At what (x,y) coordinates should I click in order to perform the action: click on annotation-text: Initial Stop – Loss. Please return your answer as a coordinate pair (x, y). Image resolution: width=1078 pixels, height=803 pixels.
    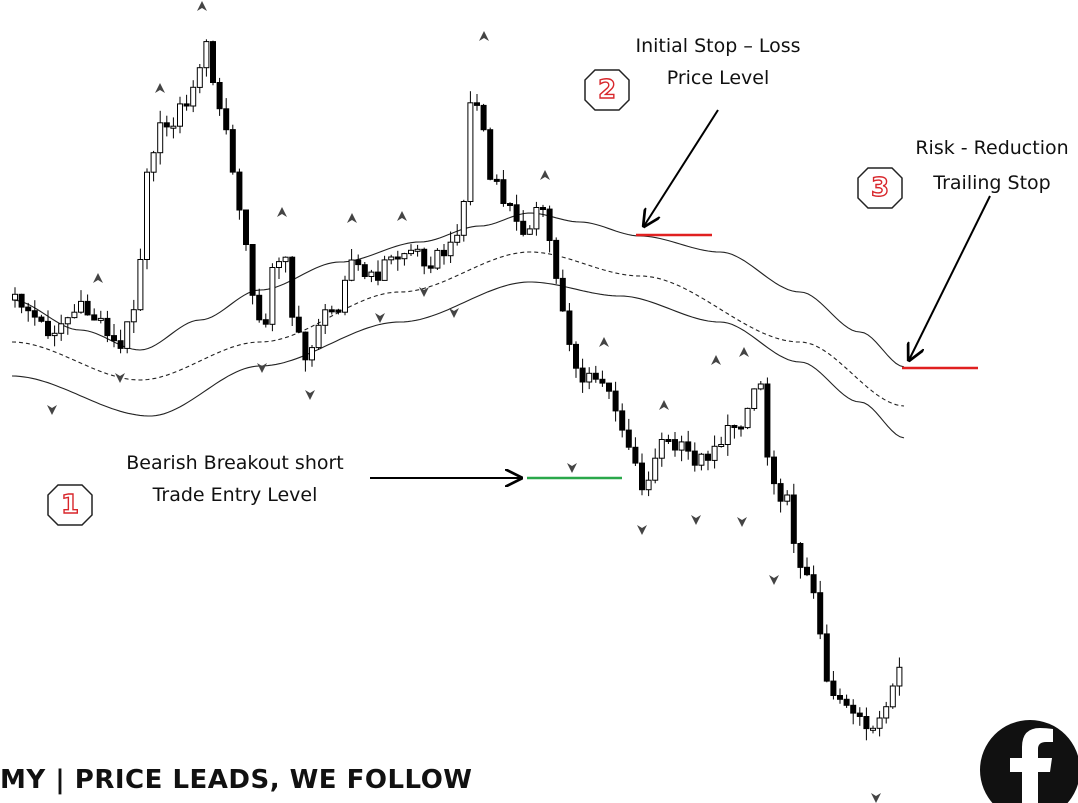
    Looking at the image, I should click on (717, 46).